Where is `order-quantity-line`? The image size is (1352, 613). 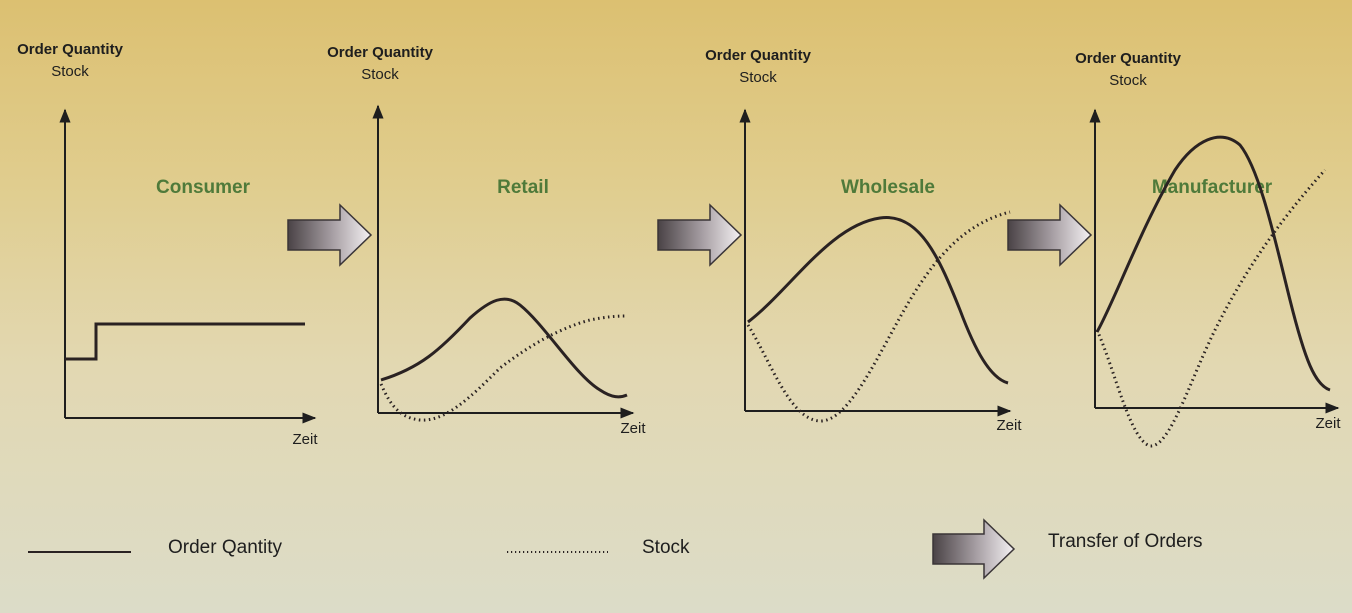 order-quantity-line is located at coordinates (185, 341).